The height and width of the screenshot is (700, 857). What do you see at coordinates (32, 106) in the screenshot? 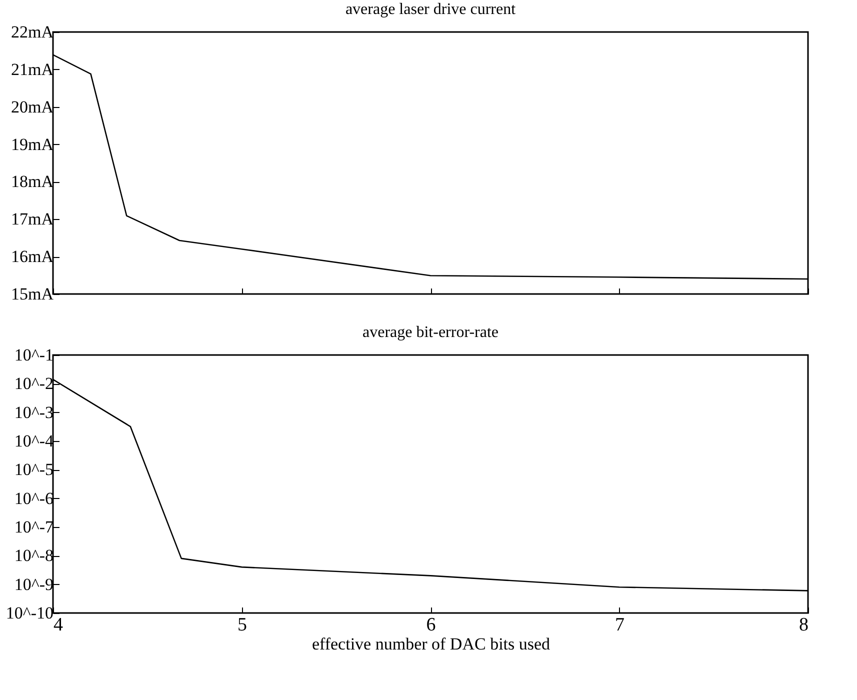
I see `y-tick-label: 20mA` at bounding box center [32, 106].